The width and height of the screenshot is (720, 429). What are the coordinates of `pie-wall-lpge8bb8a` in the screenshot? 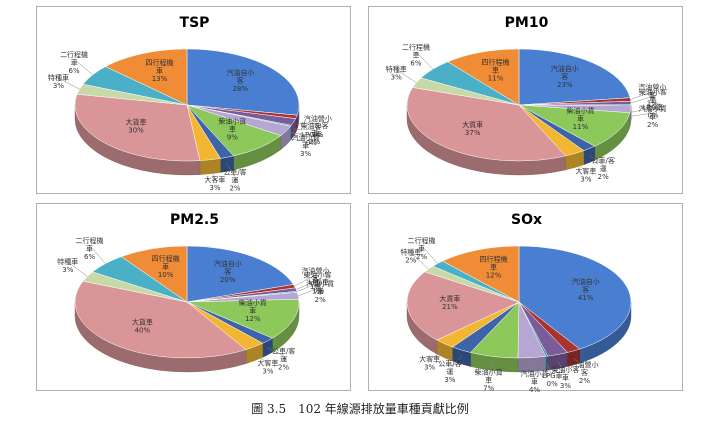 It's located at (546, 363).